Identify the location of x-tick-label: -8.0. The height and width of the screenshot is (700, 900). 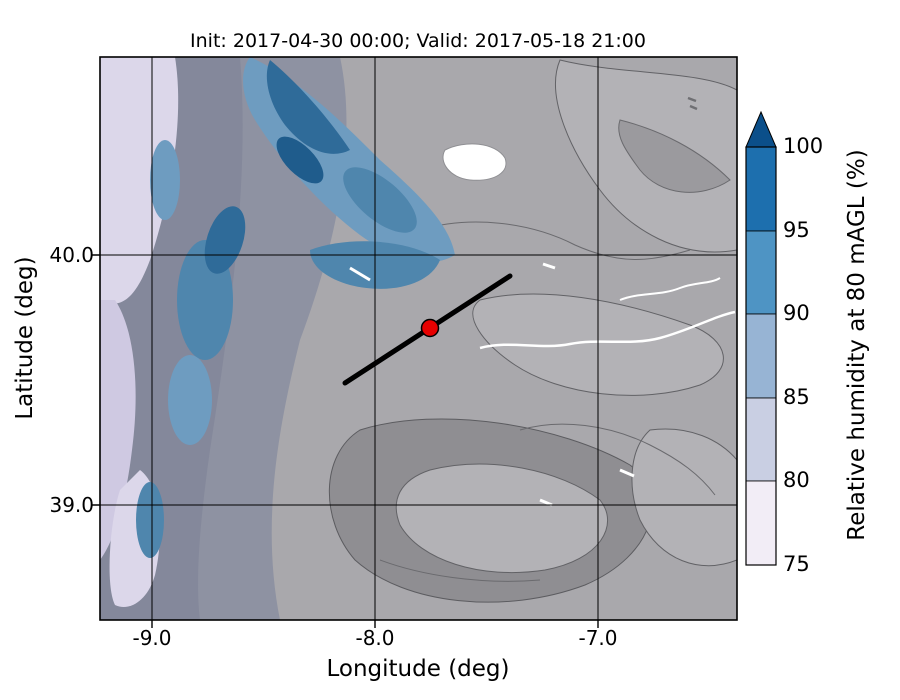
(375, 638).